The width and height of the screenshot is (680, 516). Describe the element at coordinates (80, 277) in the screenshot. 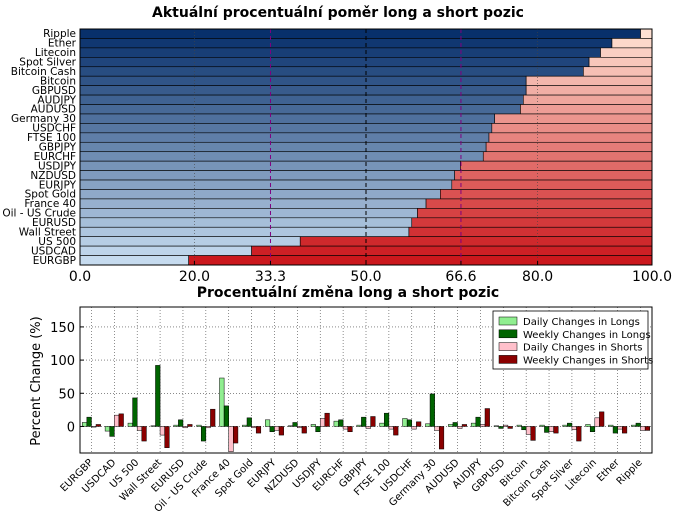

I see `x-tick-label: 0.0` at that location.